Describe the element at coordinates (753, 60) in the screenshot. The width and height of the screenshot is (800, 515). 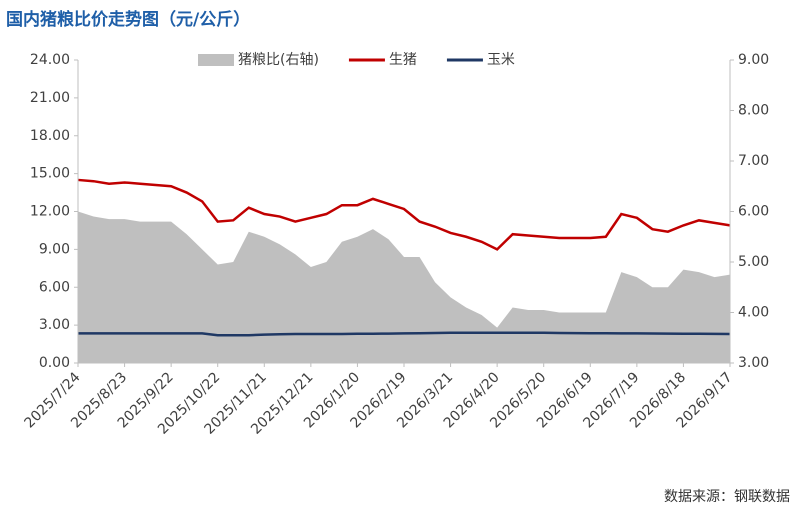
I see `y2-tick-label: 9.00` at that location.